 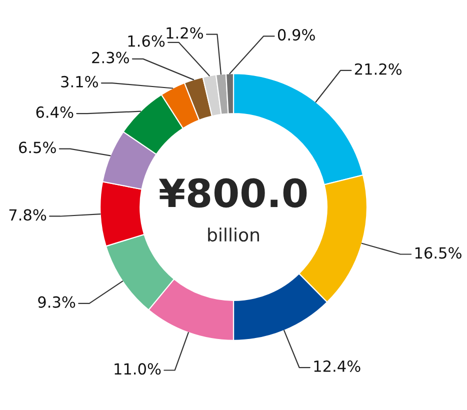 What do you see at coordinates (185, 33) in the screenshot?
I see `data-label: 1.2%` at bounding box center [185, 33].